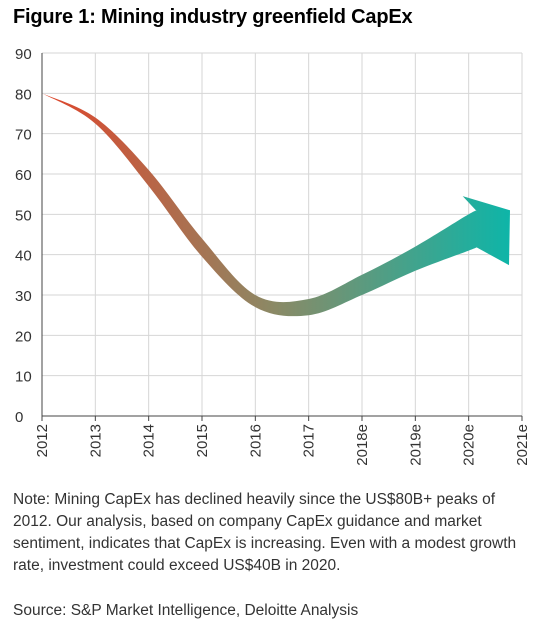 The image size is (548, 636). What do you see at coordinates (23, 54) in the screenshot?
I see `y-tick-label: 90` at bounding box center [23, 54].